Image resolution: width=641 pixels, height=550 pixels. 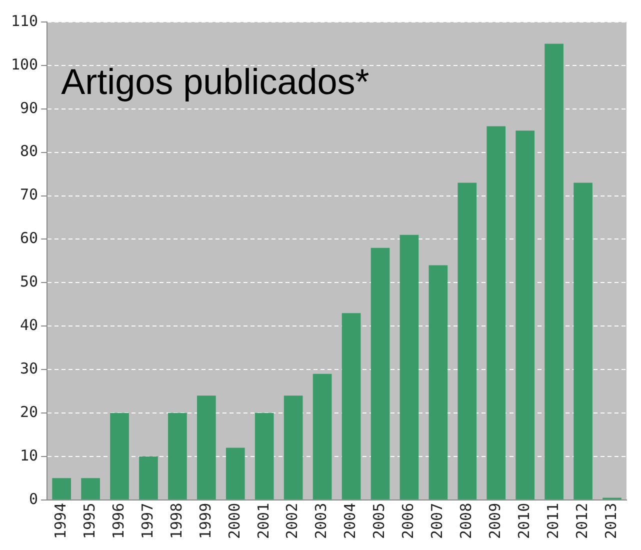 What do you see at coordinates (292, 520) in the screenshot?
I see `x-tick-label: 2002` at bounding box center [292, 520].